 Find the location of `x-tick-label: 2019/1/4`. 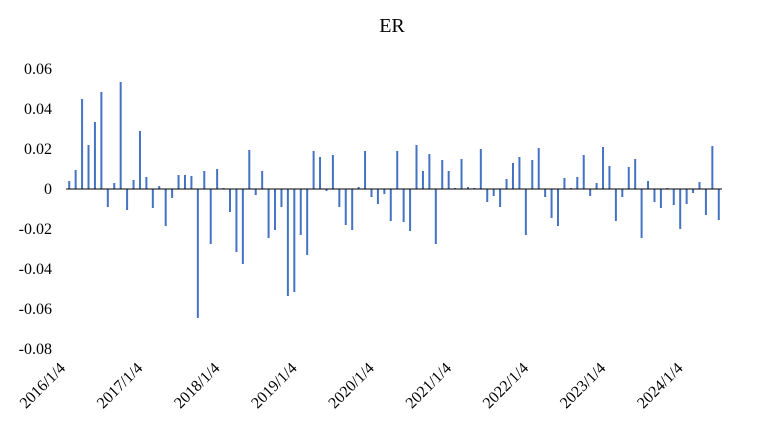

x-tick-label: 2019/1/4 is located at coordinates (274, 386).